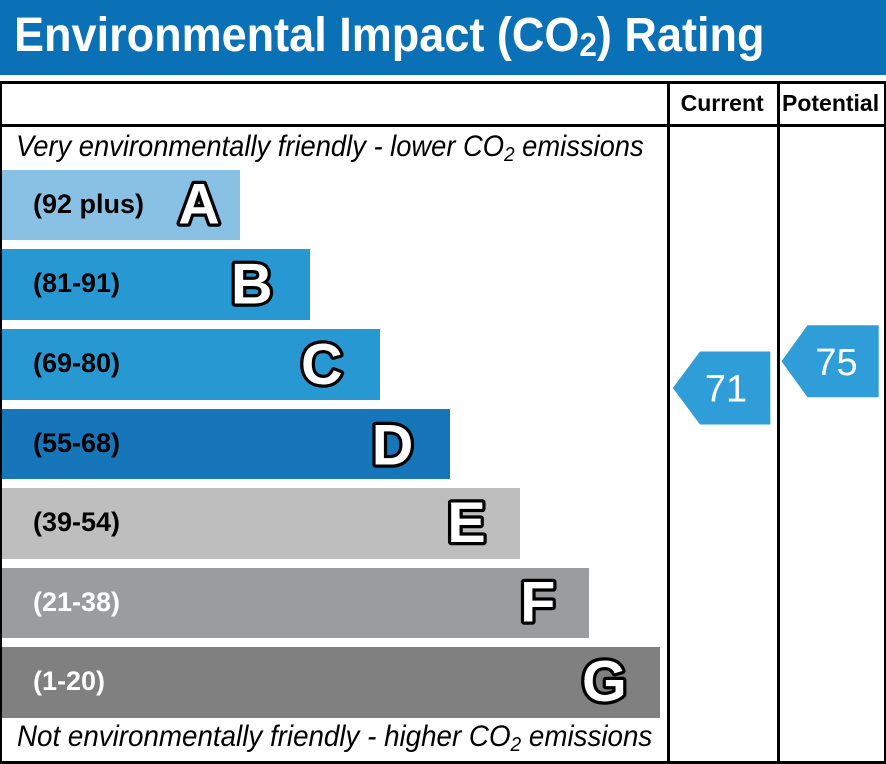 Image resolution: width=886 pixels, height=764 pixels. What do you see at coordinates (393, 445) in the screenshot?
I see `svg-text: D` at bounding box center [393, 445].